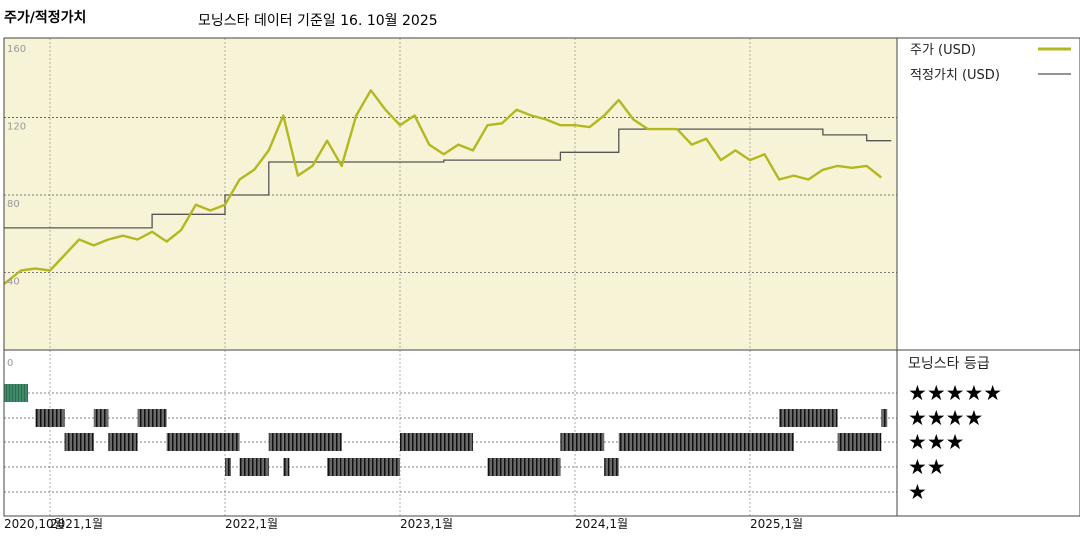  I want to click on chart-title: 주가/적정가치, so click(45, 17).